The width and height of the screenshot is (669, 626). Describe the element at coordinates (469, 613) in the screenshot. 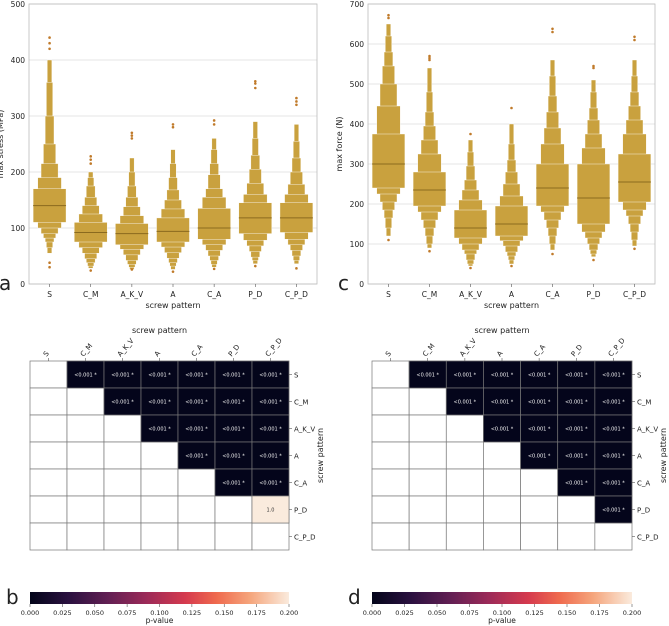

I see `colorbar-tick-label: 0.075` at that location.